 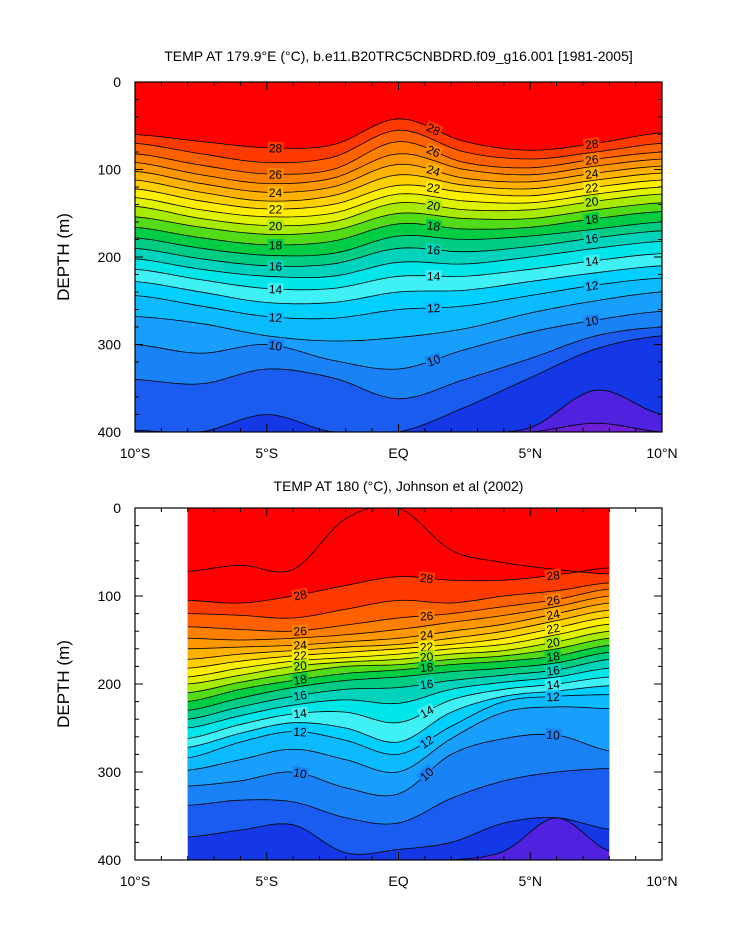 I want to click on contour-label: 16, so click(x=300, y=696).